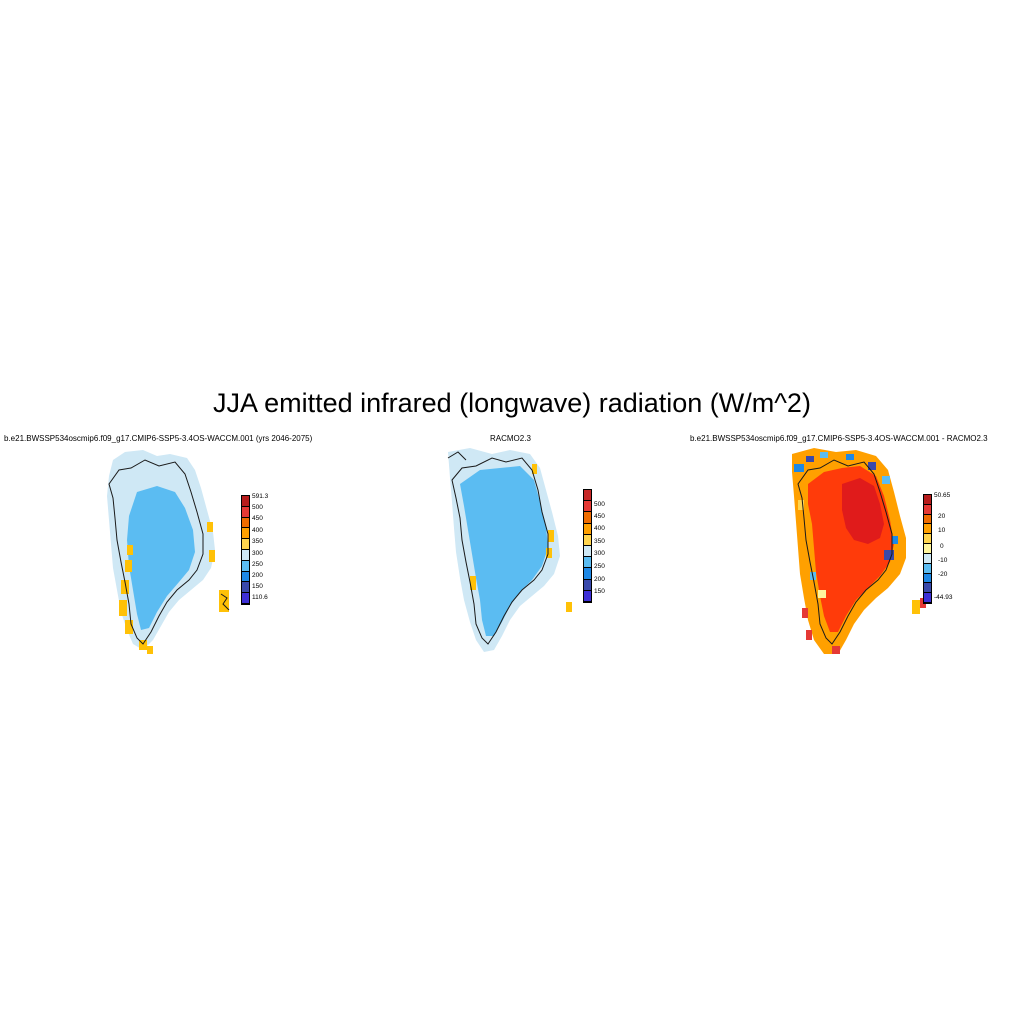  What do you see at coordinates (943, 560) in the screenshot?
I see `cbar-diff-label: -10` at bounding box center [943, 560].